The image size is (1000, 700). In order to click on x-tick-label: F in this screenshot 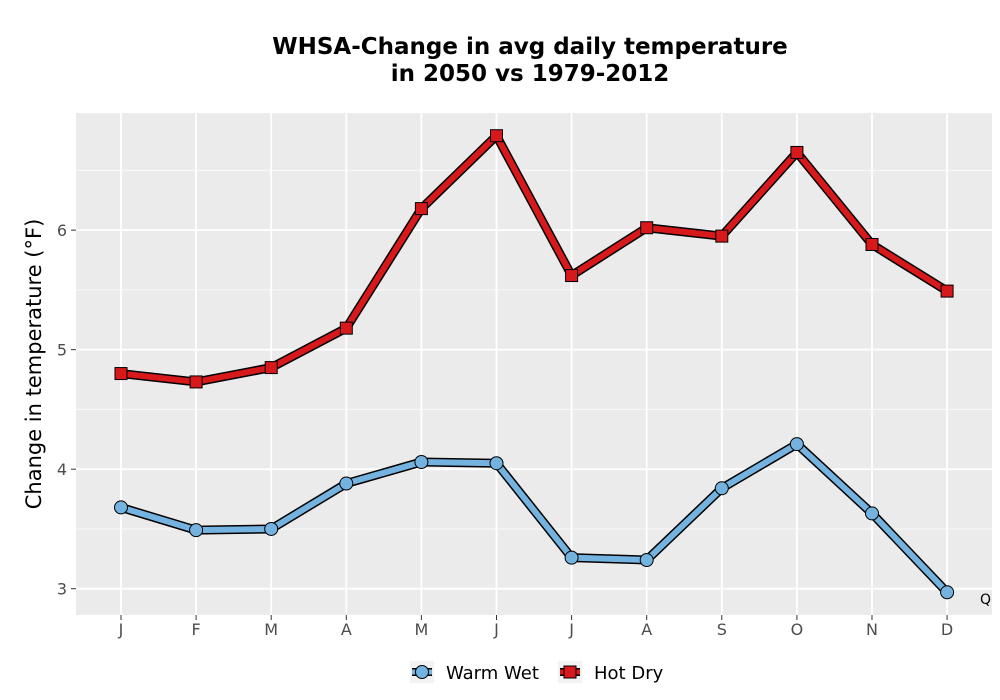, I will do `click(195, 629)`.